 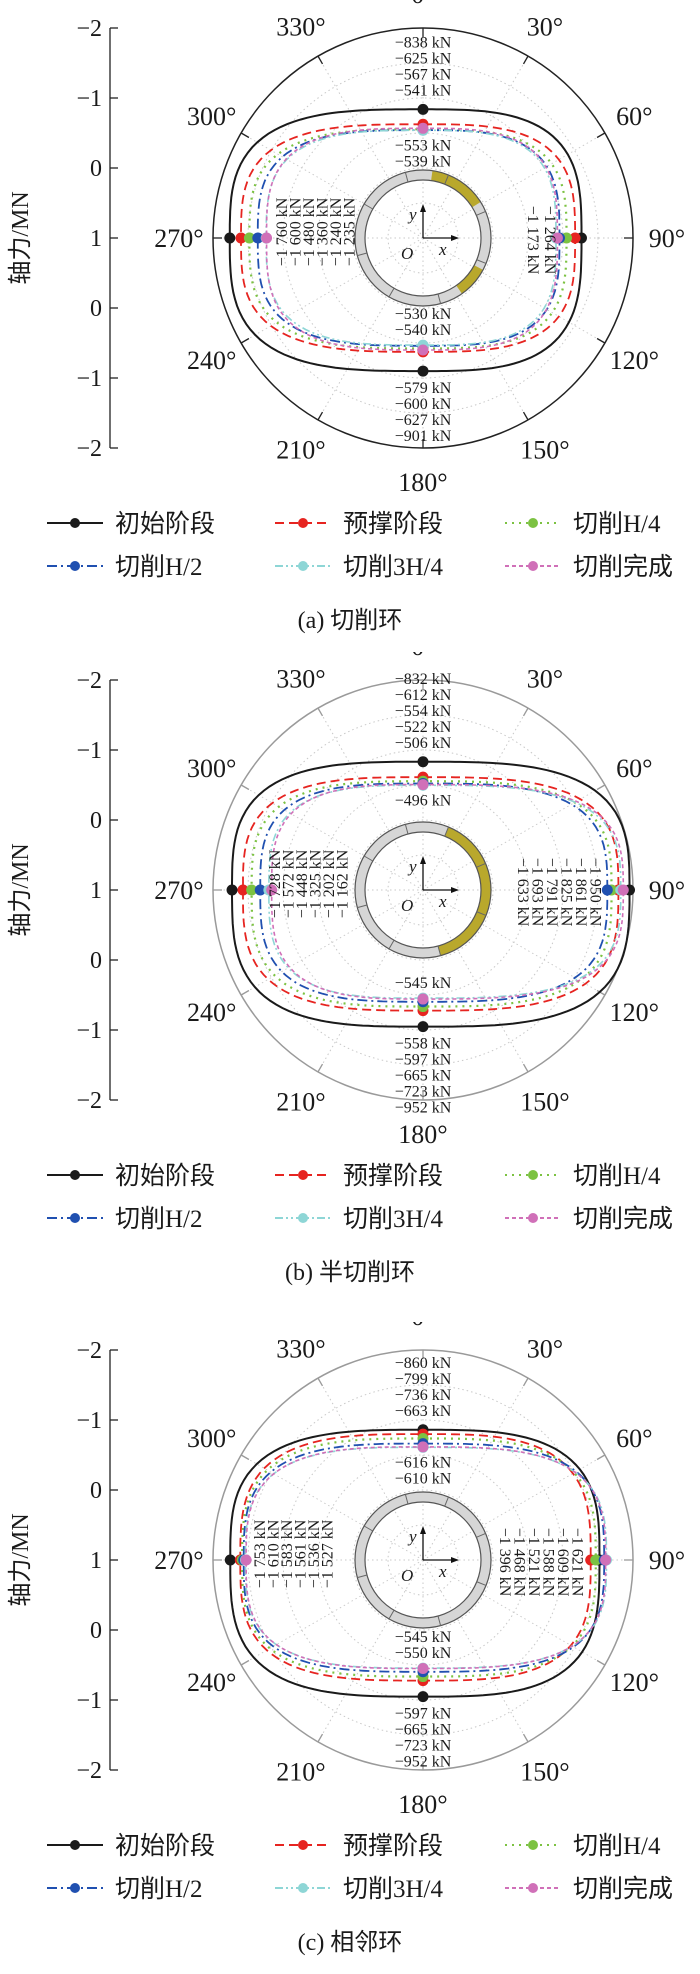 What do you see at coordinates (667, 1560) in the screenshot?
I see `angle-label: 90°` at bounding box center [667, 1560].